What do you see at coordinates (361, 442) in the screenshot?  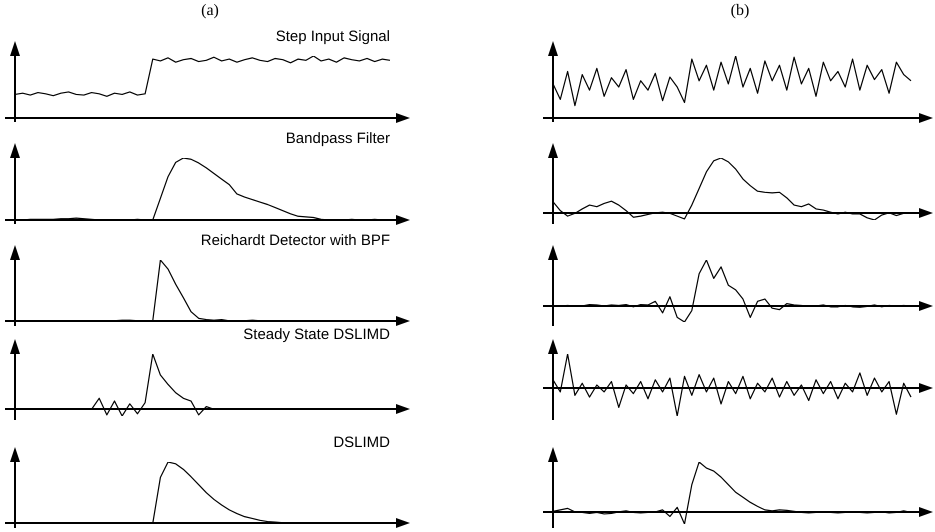 I see `text: DSLIMD` at bounding box center [361, 442].